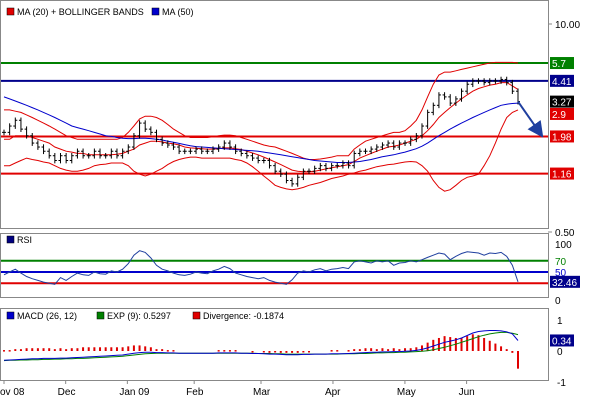 The image size is (590, 400). What do you see at coordinates (561, 262) in the screenshot?
I see `rsi-y-tick-label: 70` at bounding box center [561, 262].